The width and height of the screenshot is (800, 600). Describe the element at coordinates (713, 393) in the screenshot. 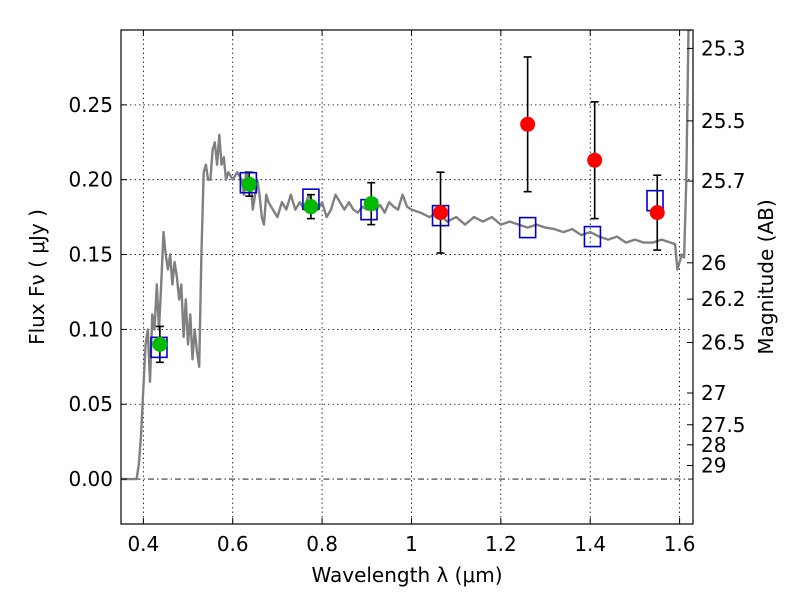

I see `right-tick-label: 27` at that location.